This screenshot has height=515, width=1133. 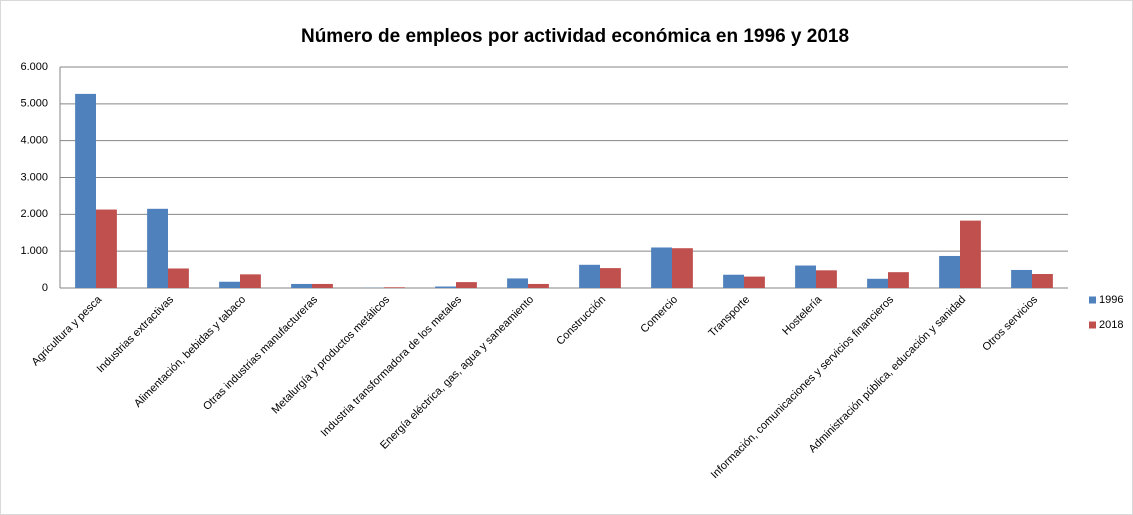 I want to click on y-tick-label: 2.000, so click(x=34, y=214).